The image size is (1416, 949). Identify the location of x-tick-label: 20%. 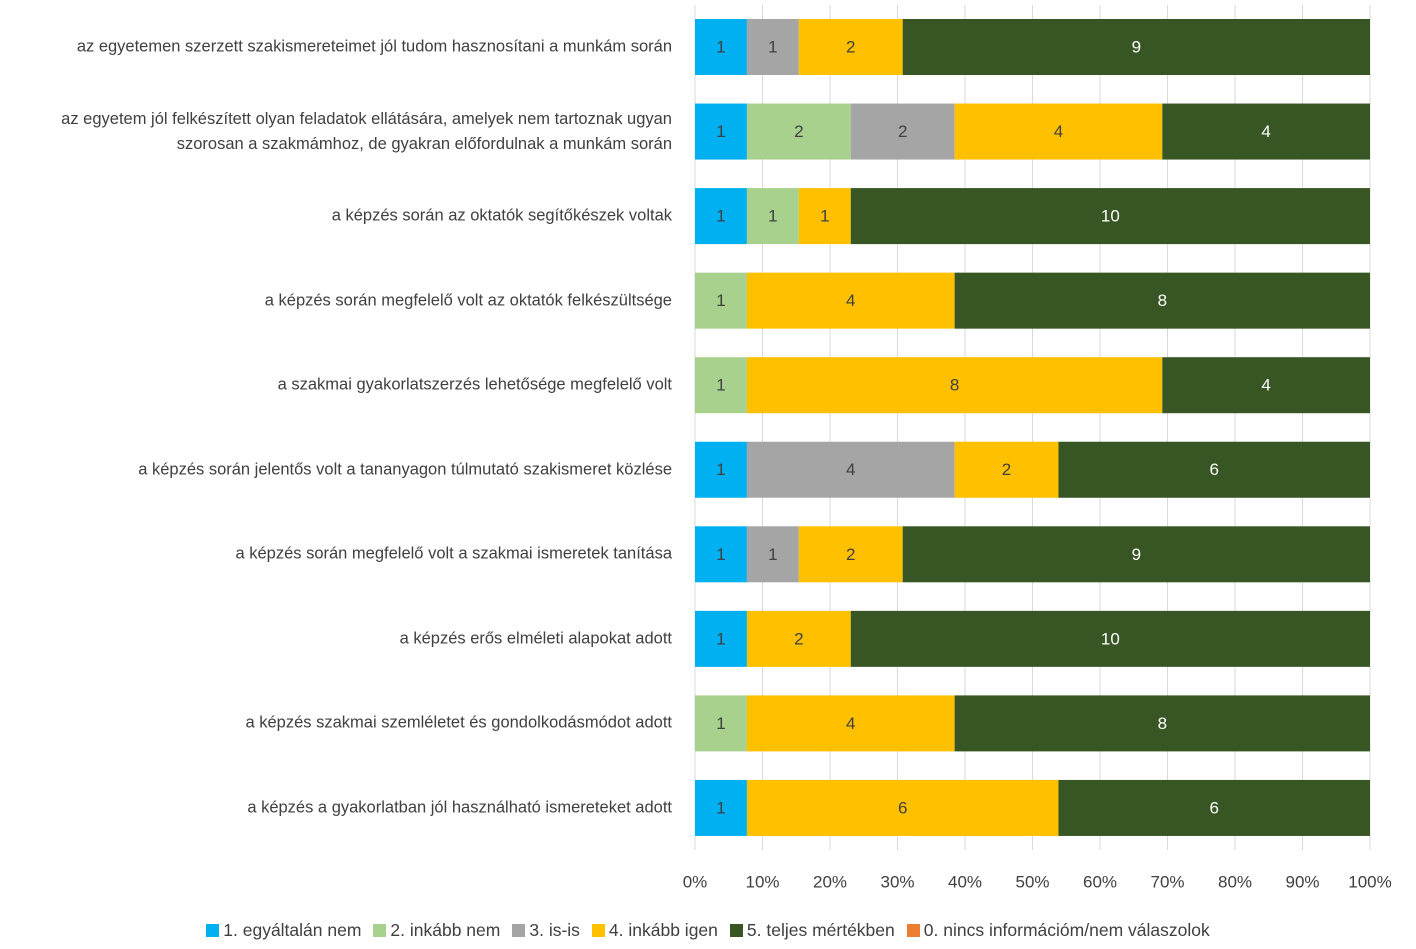
(830, 881).